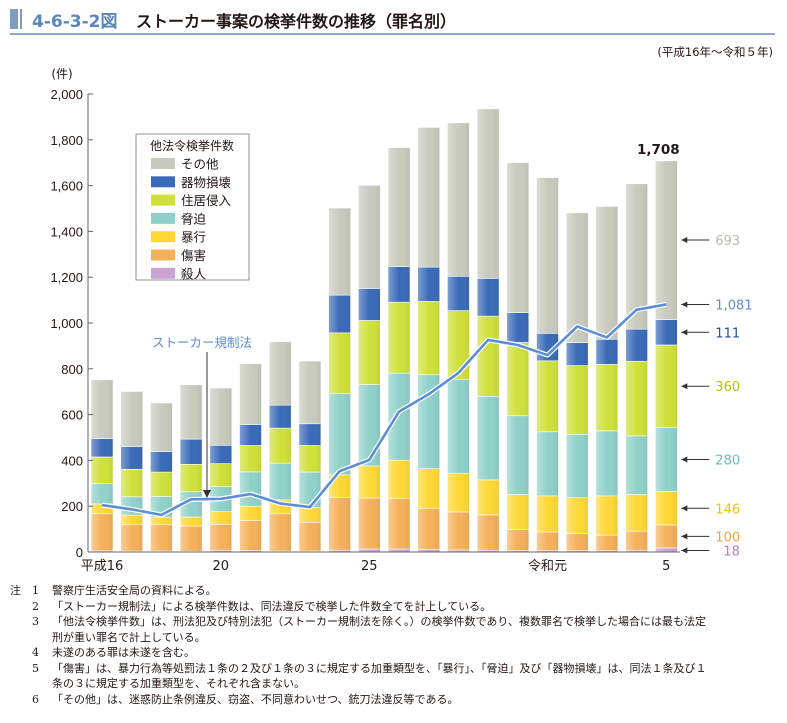  Describe the element at coordinates (66, 94) in the screenshot. I see `y-tick-label: 2,000` at that location.